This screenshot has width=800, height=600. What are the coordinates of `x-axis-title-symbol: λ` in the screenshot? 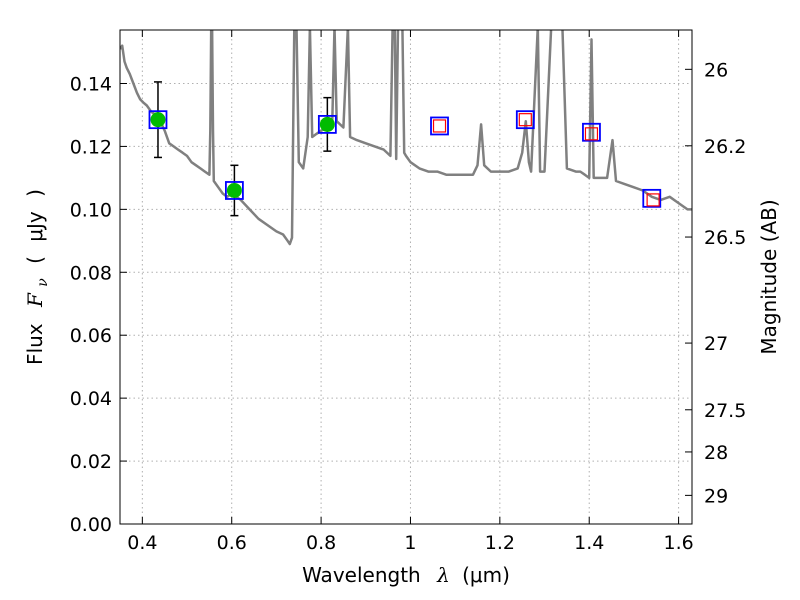 It's located at (443, 575).